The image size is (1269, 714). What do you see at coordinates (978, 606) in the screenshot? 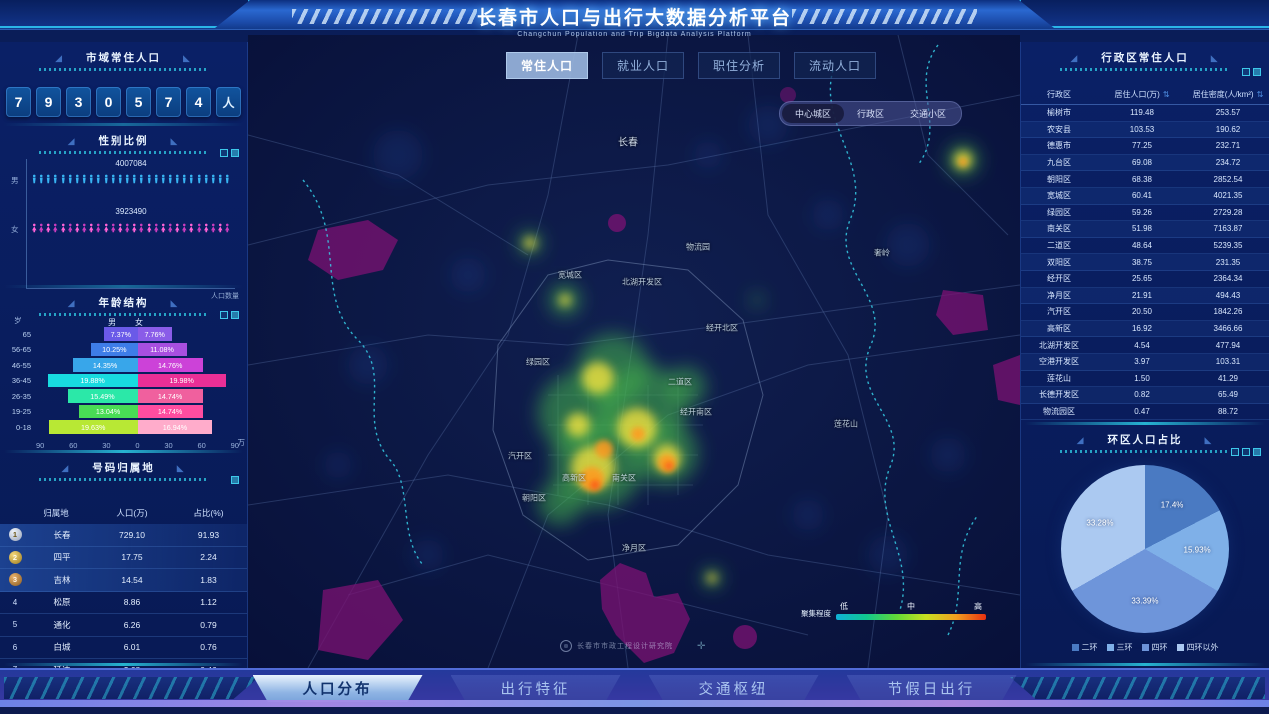
I see `heat-legend-high: 高` at bounding box center [978, 606].